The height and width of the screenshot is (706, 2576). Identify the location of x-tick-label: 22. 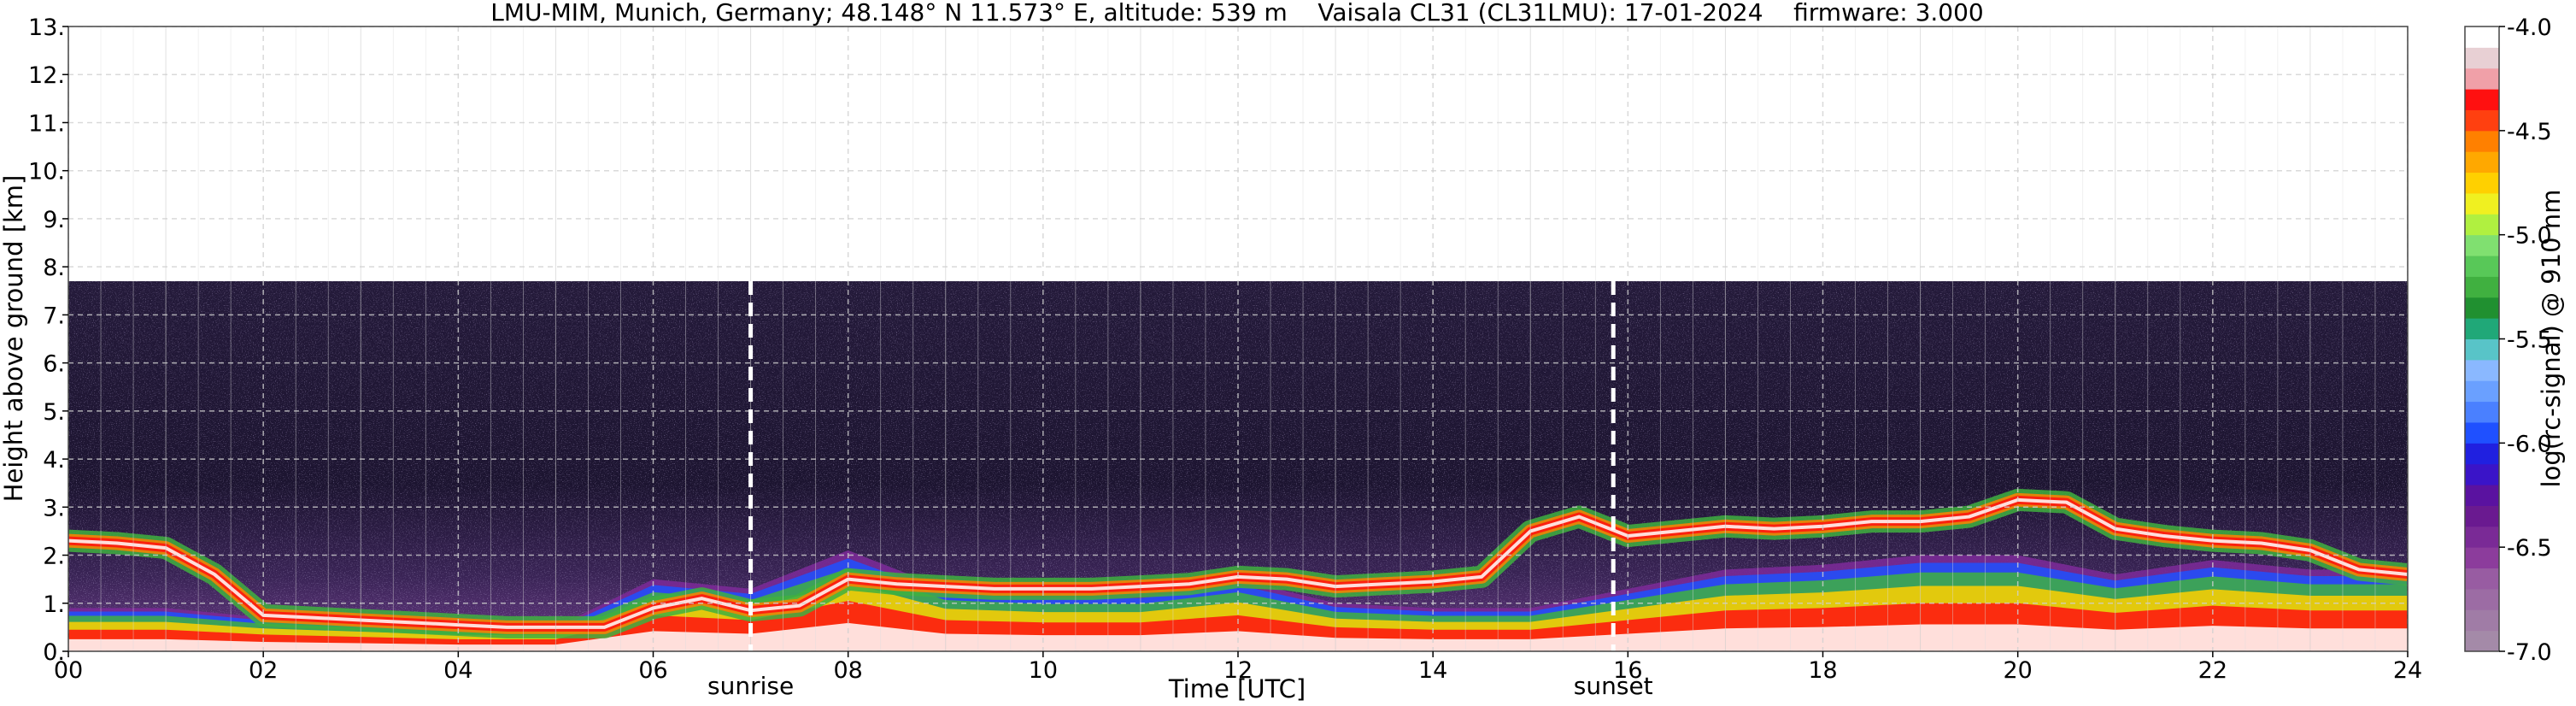
(2212, 670).